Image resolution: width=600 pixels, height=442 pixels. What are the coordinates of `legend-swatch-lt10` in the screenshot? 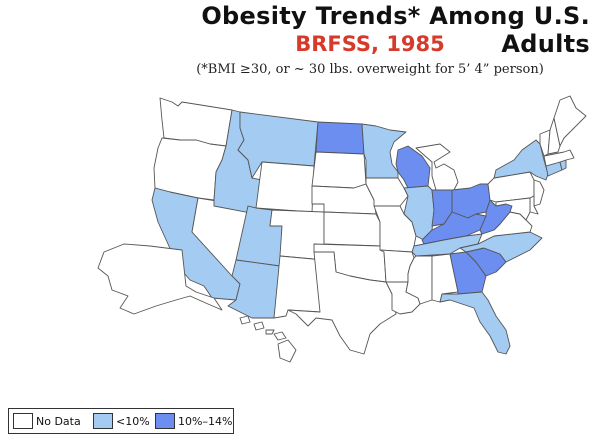 It's located at (103, 421).